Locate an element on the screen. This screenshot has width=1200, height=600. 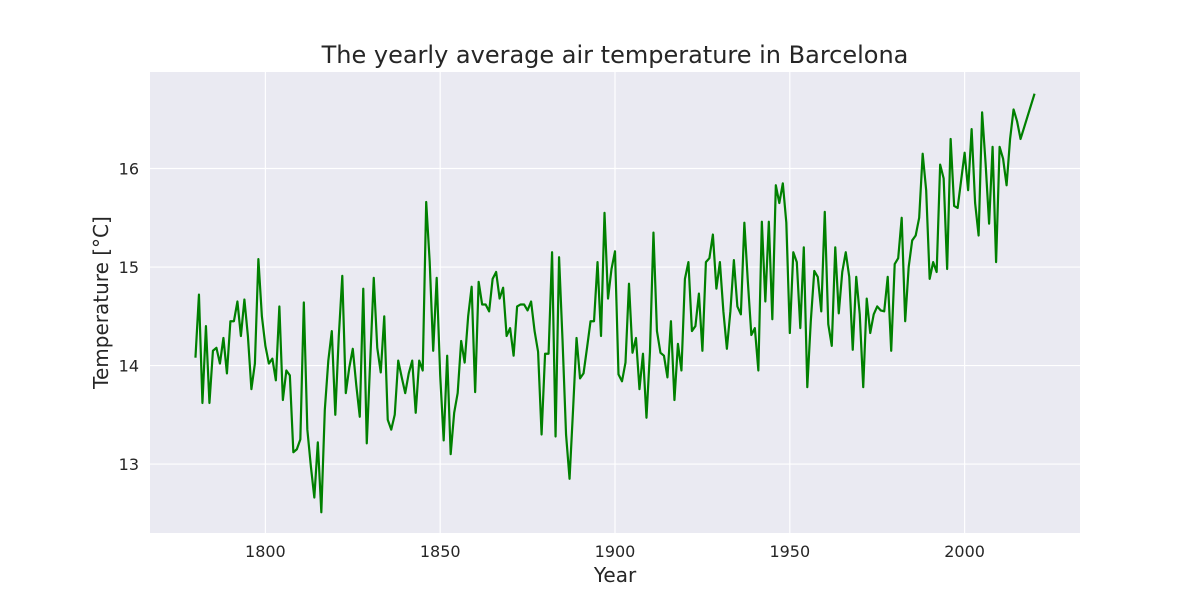
x-axis-label: Year is located at coordinates (615, 575).